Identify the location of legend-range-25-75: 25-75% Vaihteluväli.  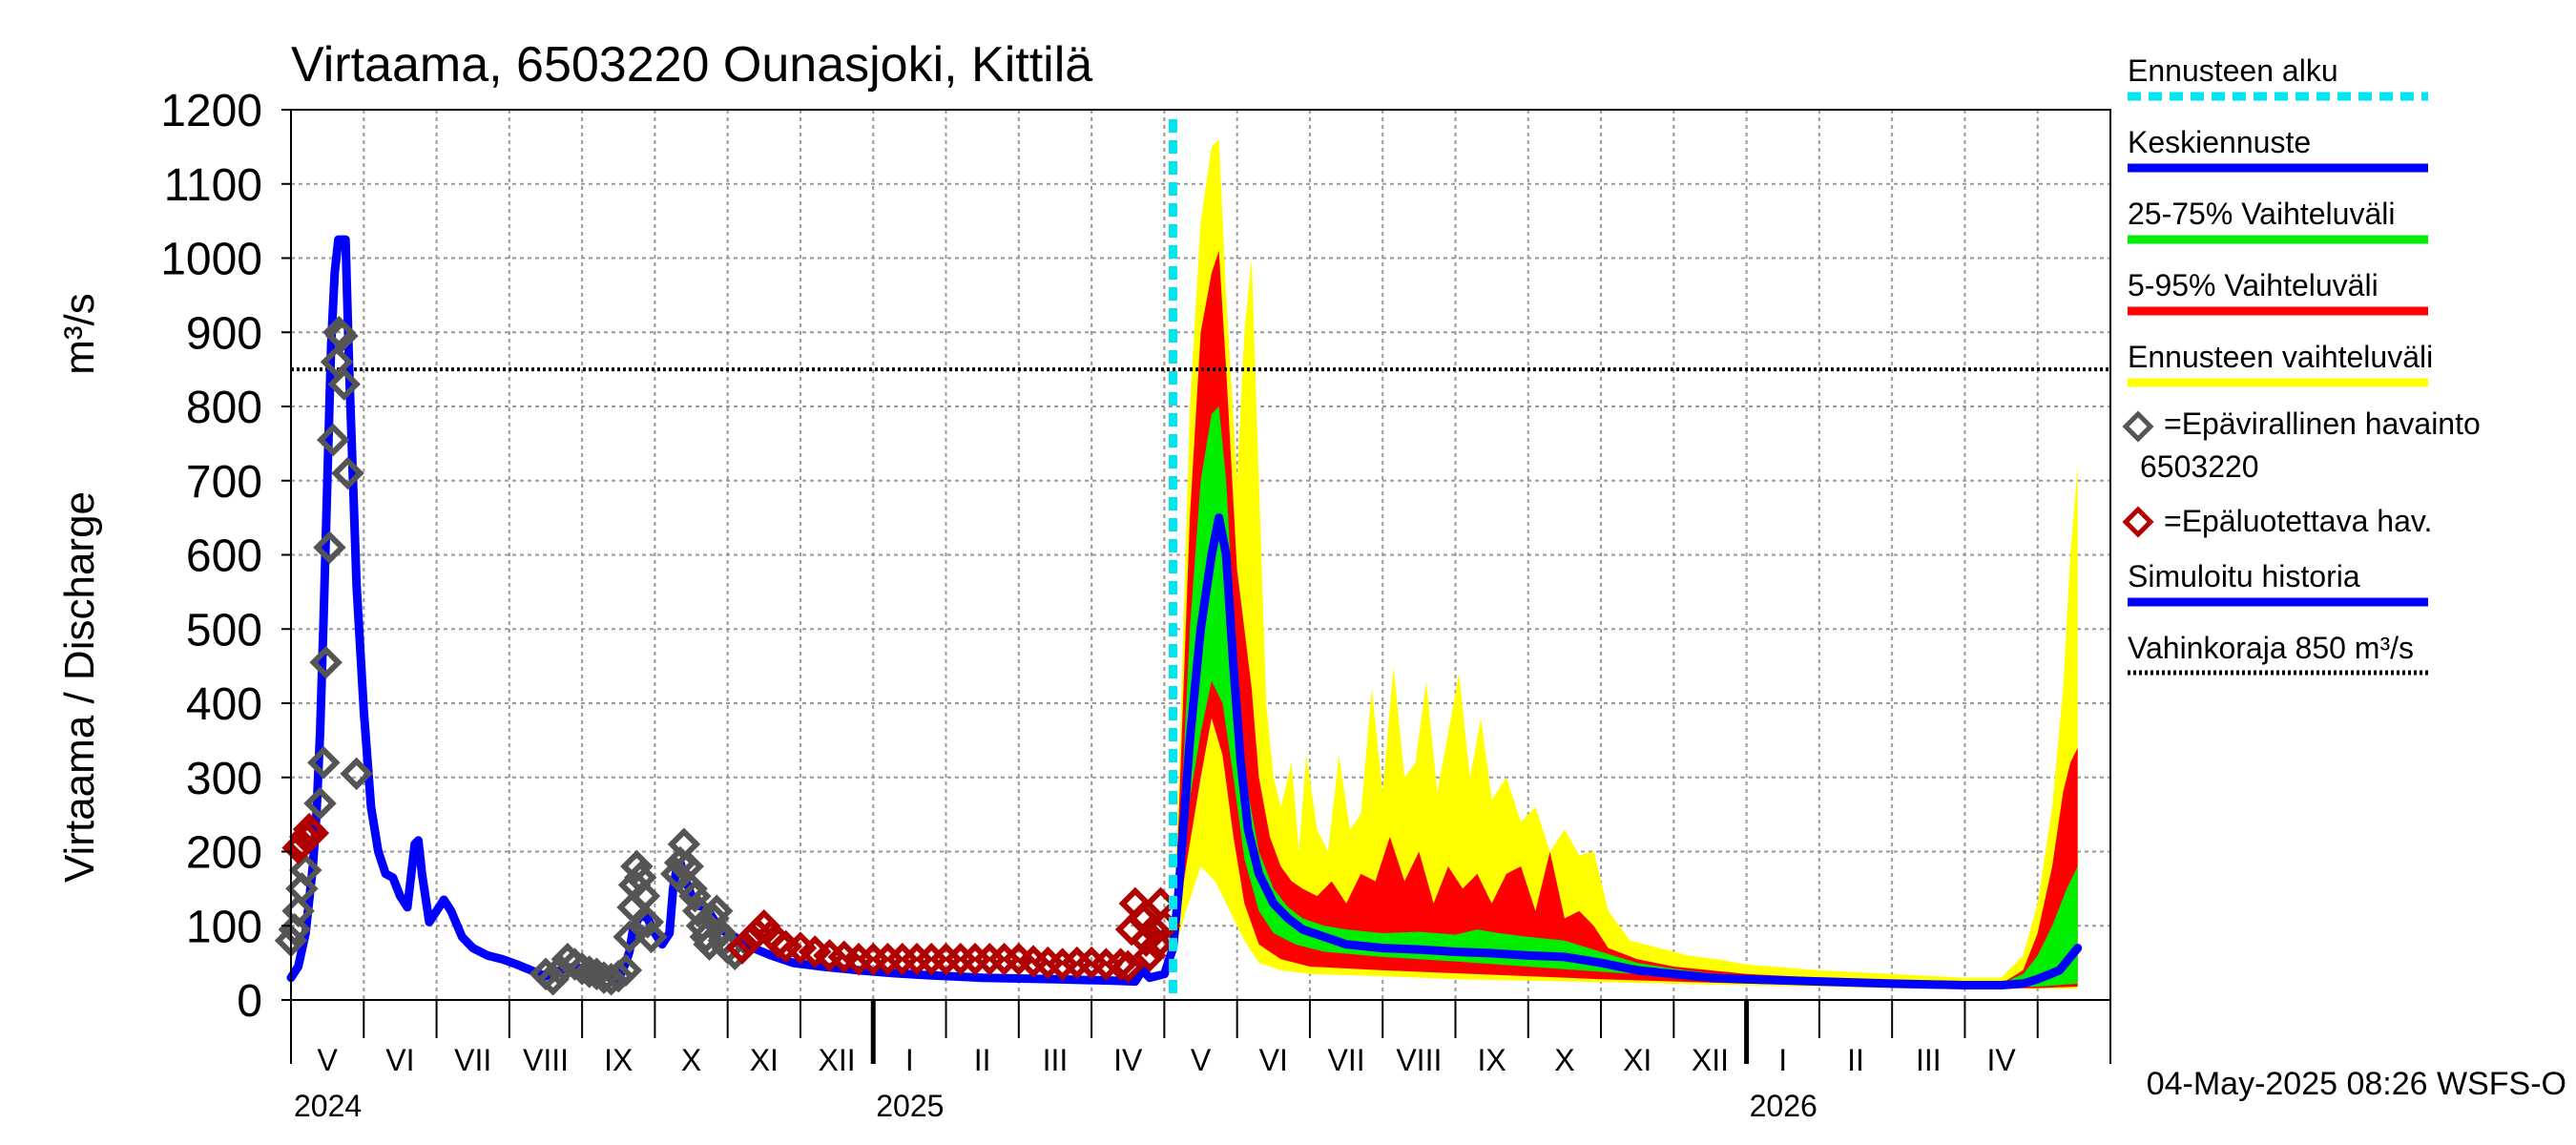
(2261, 214).